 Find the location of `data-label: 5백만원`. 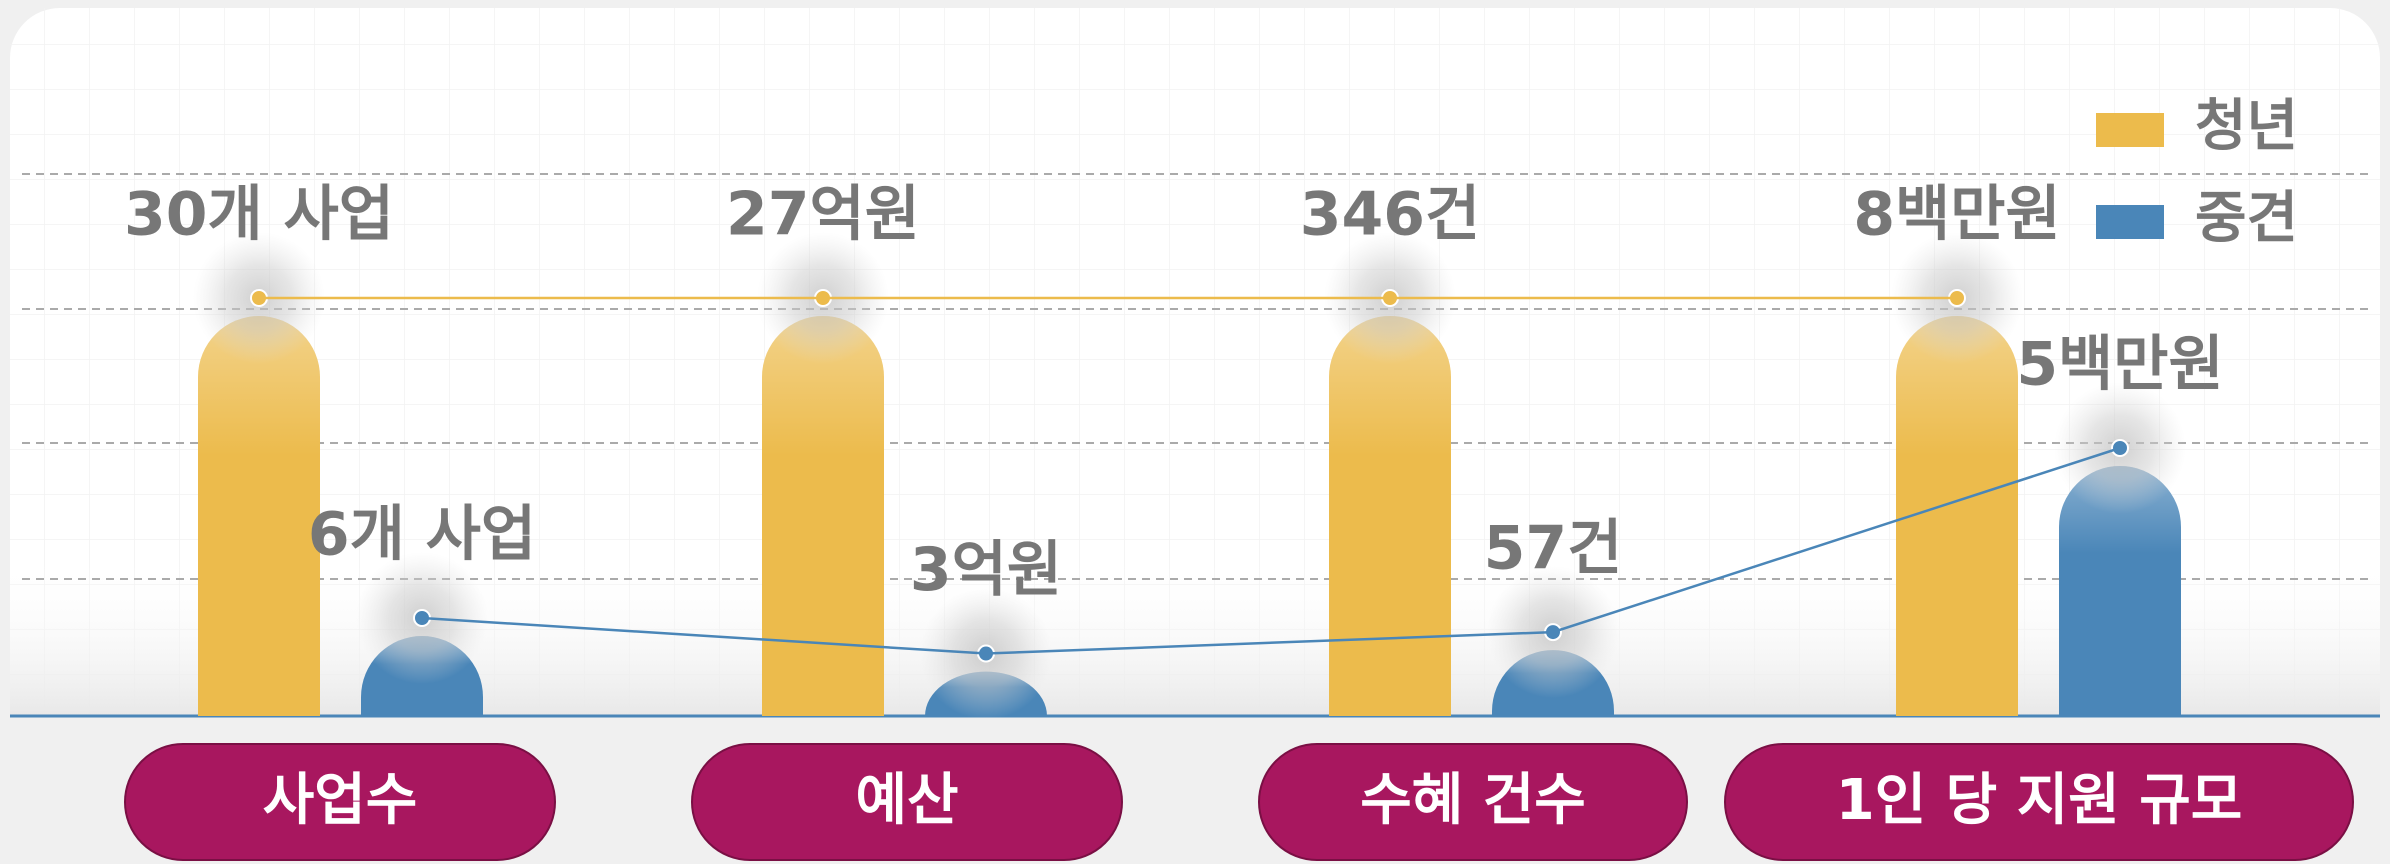

data-label: 5백만원 is located at coordinates (2119, 365).